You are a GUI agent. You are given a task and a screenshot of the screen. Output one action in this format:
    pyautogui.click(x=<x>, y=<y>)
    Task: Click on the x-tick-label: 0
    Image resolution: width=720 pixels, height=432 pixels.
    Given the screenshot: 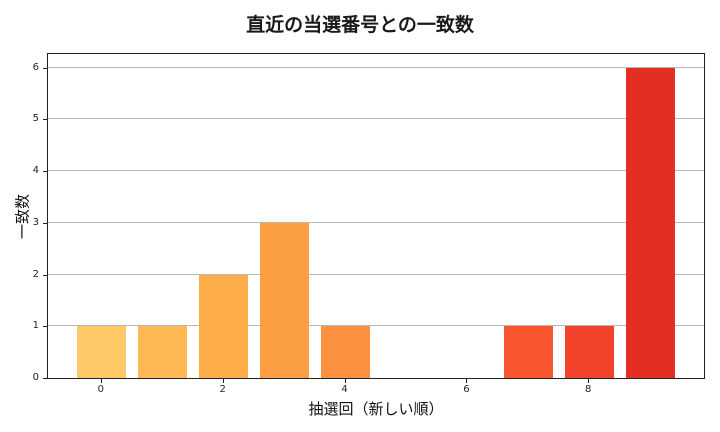 What is the action you would take?
    pyautogui.click(x=101, y=389)
    